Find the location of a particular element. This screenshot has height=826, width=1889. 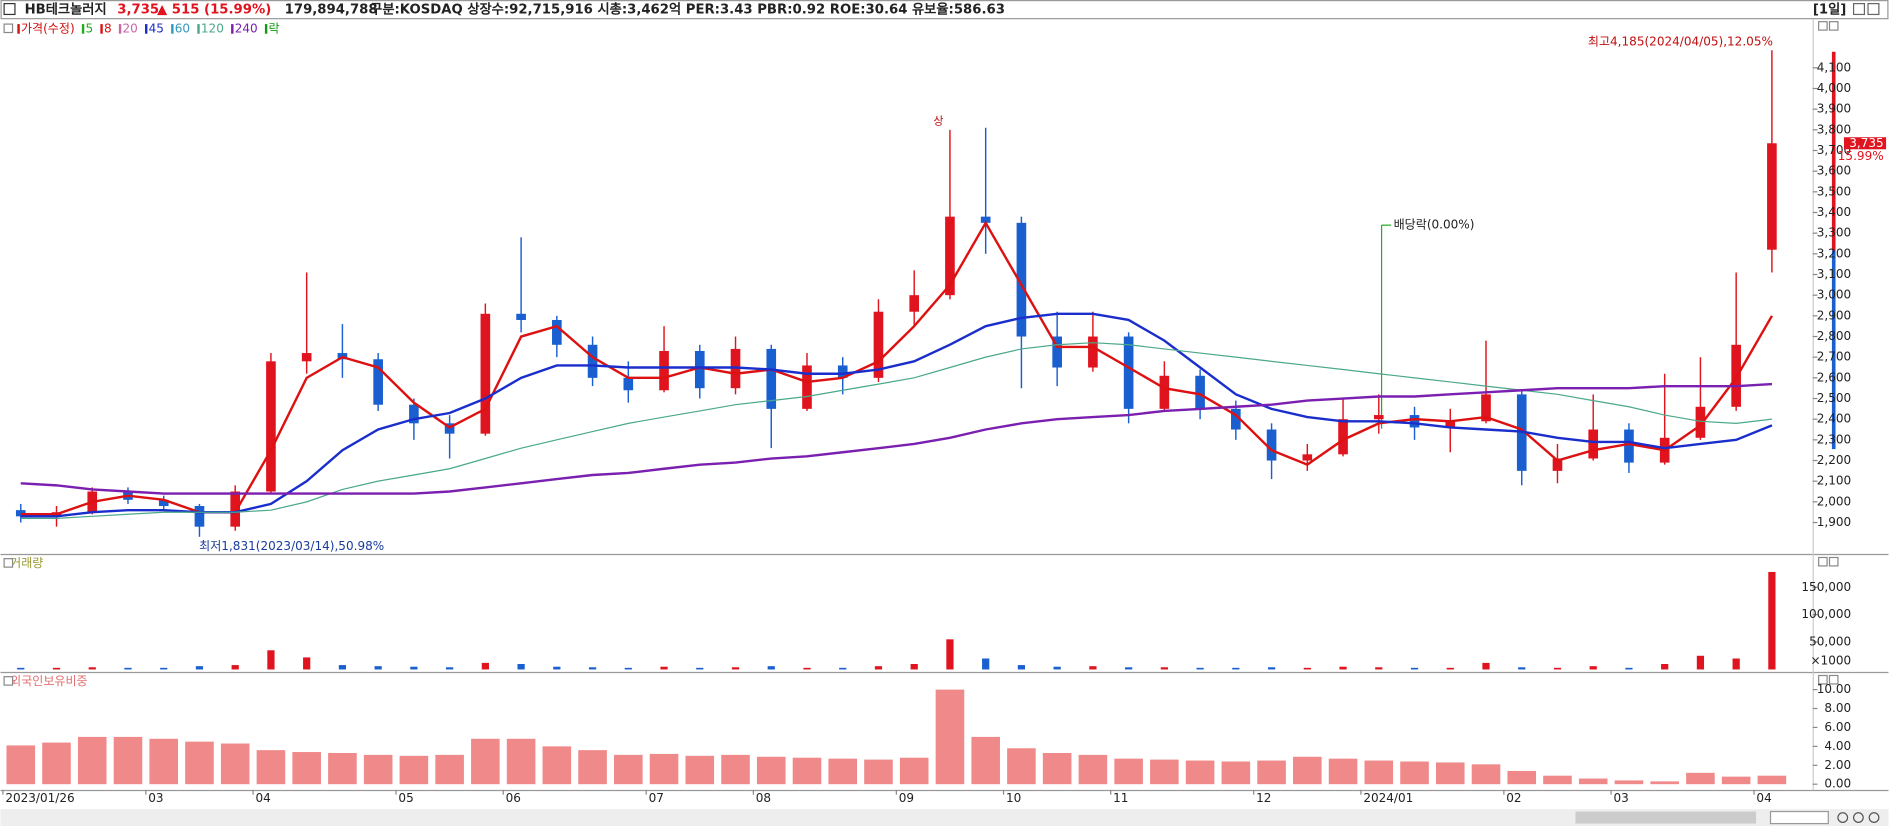

zoom-slider is located at coordinates (1799, 817).